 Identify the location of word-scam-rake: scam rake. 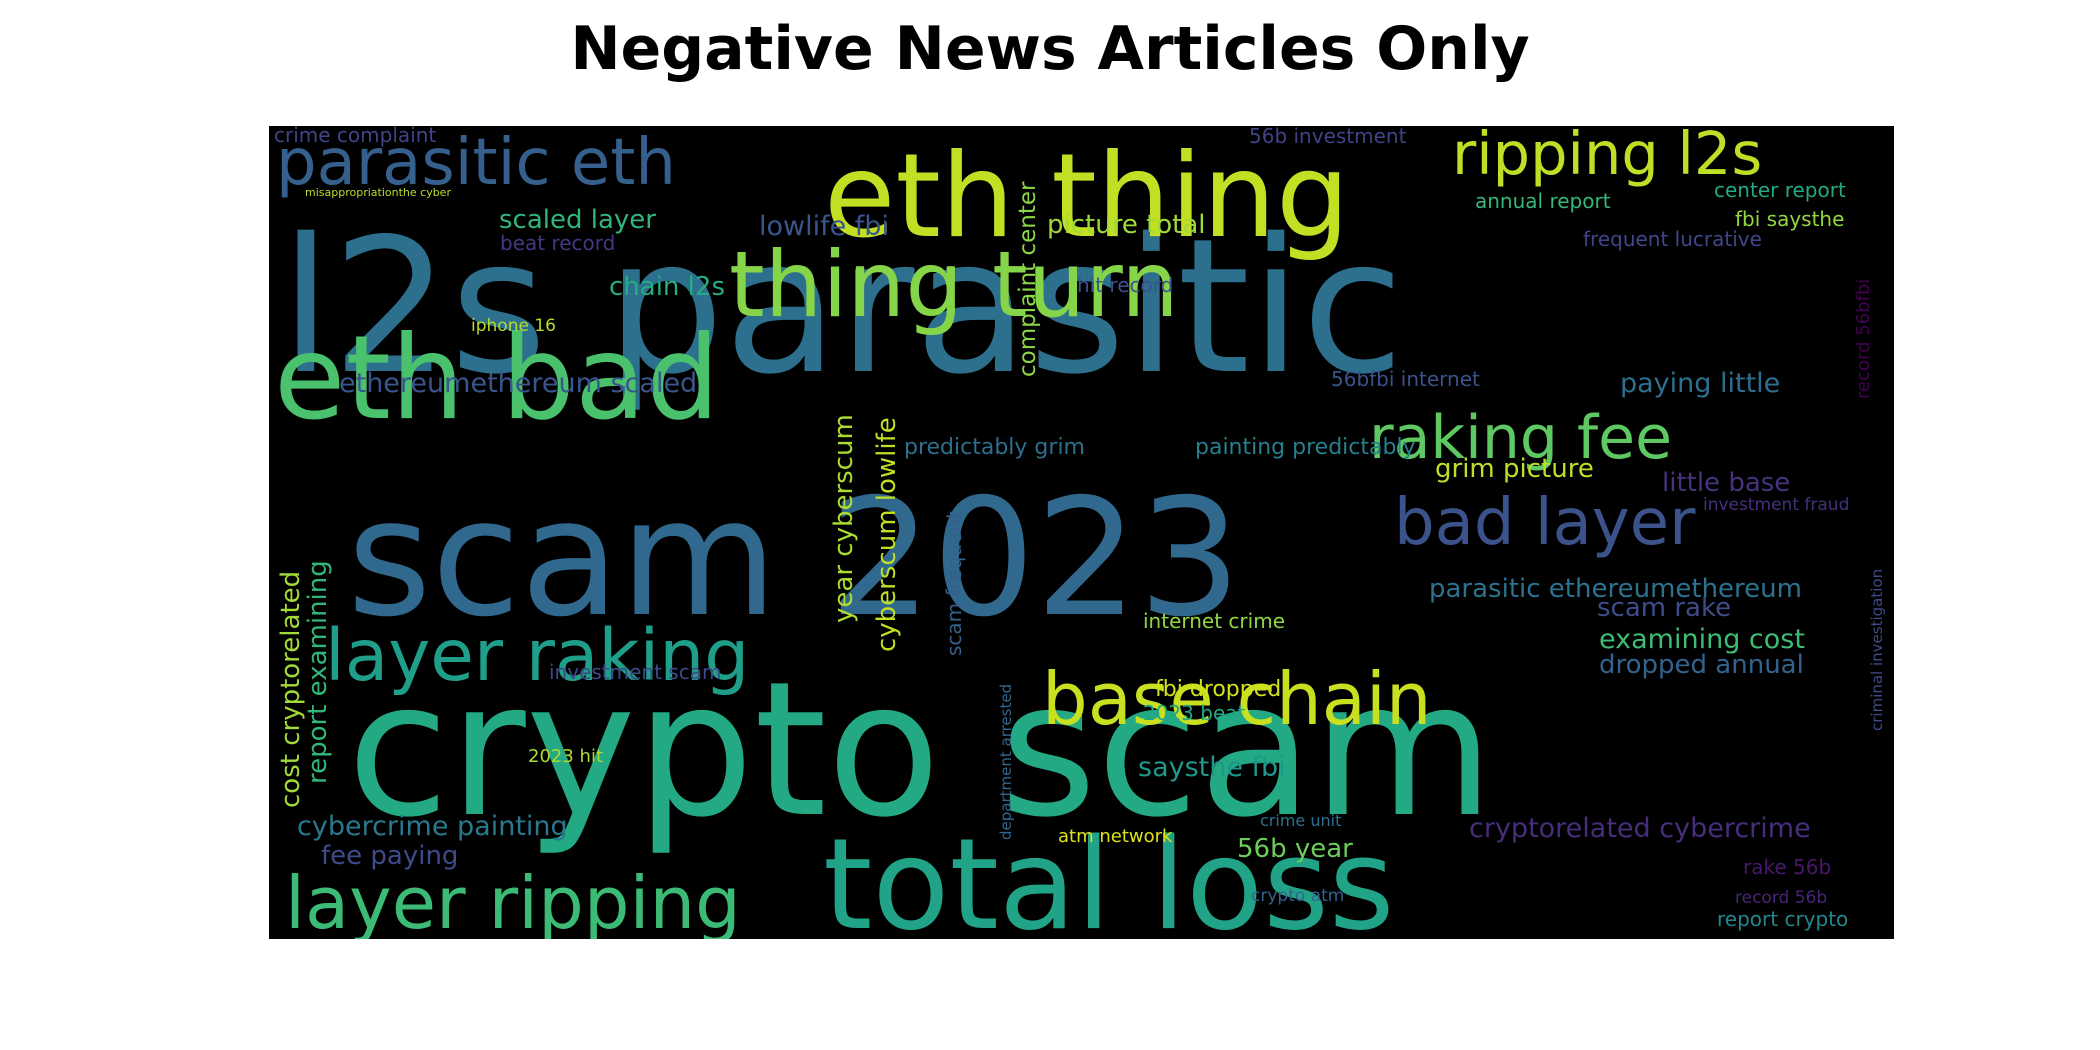
(1664, 608).